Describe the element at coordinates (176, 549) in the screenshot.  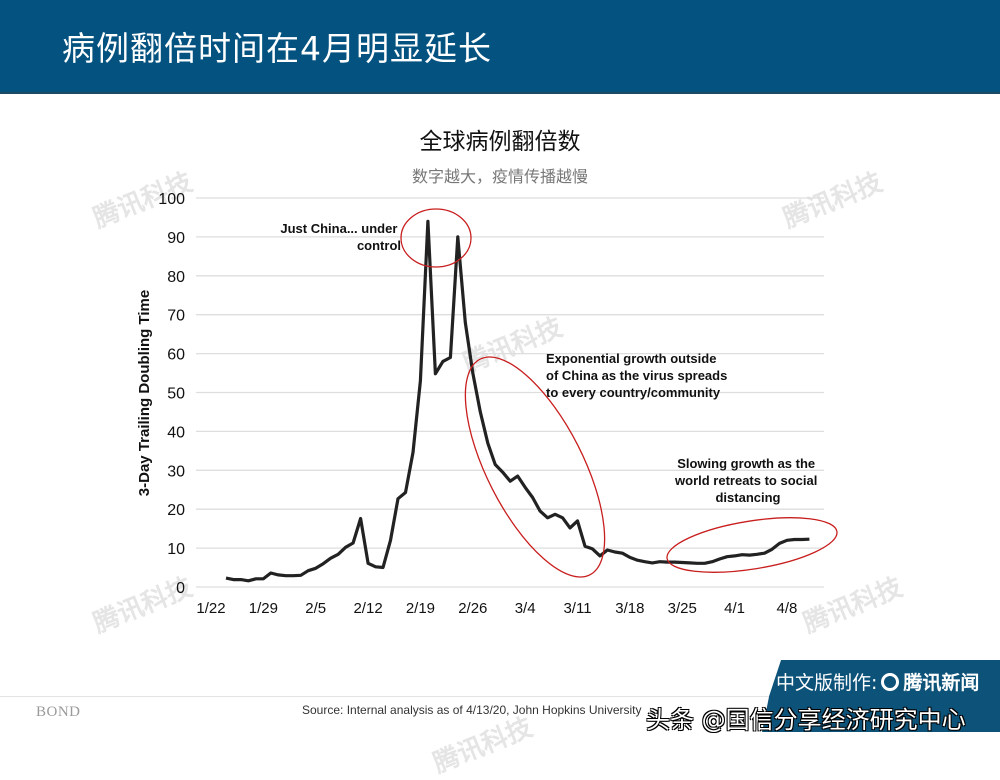
I see `y-tick-label: 10` at that location.